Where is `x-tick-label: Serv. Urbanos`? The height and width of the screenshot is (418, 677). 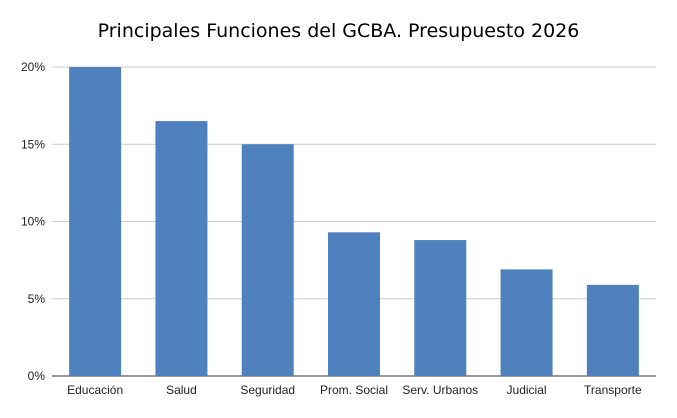 x-tick-label: Serv. Urbanos is located at coordinates (440, 390).